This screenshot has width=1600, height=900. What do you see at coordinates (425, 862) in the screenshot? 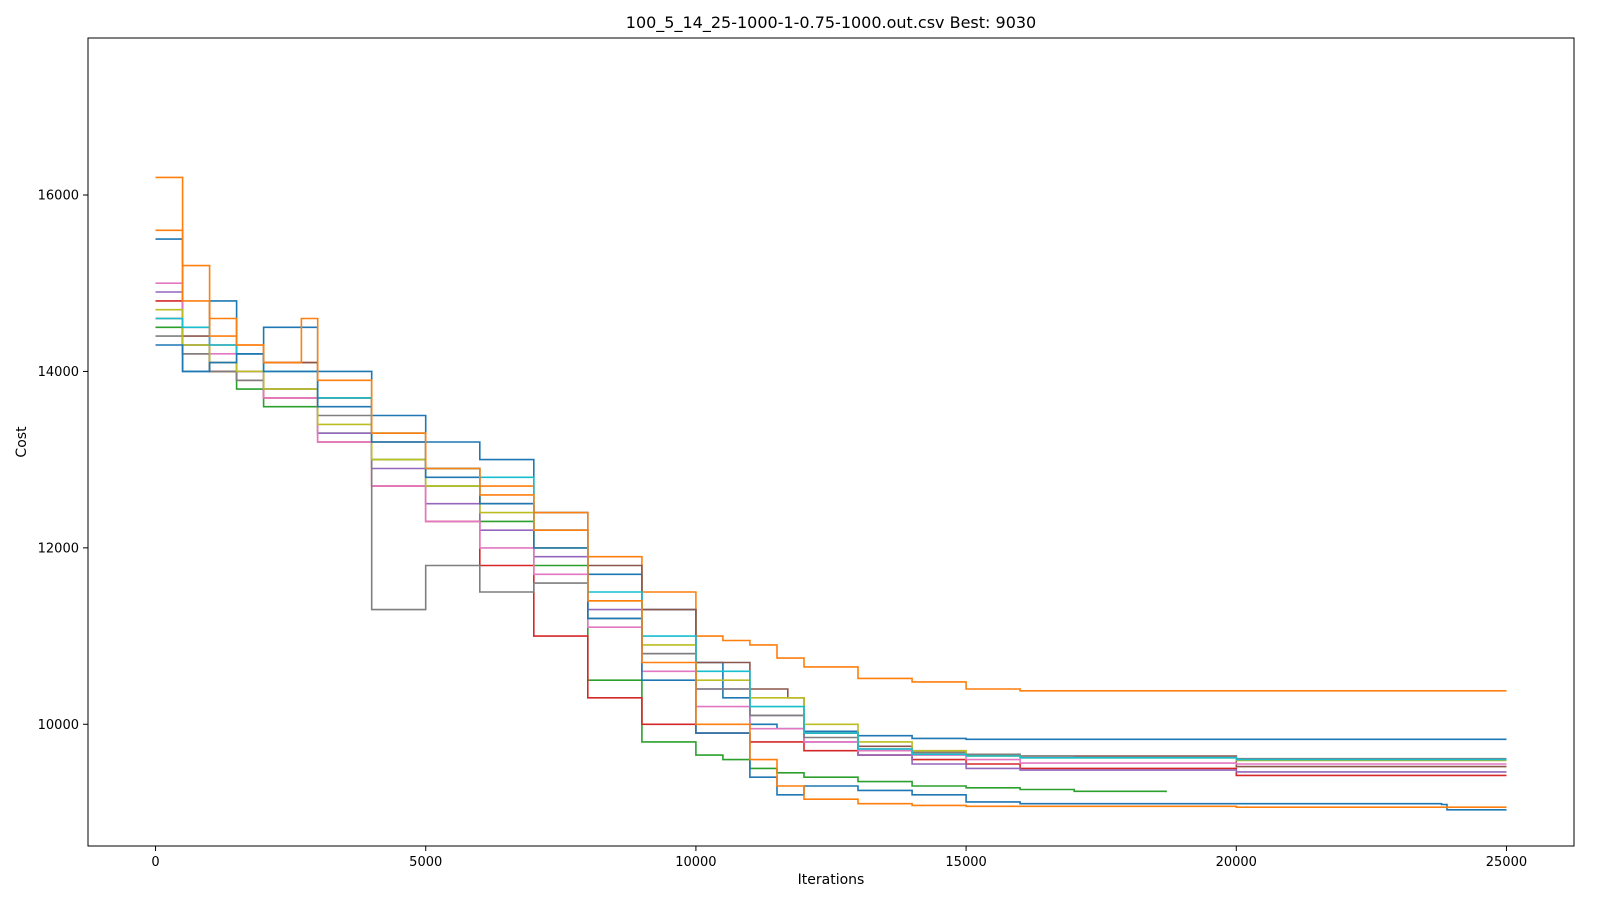
I see `x-tick-label: 5000` at bounding box center [425, 862].